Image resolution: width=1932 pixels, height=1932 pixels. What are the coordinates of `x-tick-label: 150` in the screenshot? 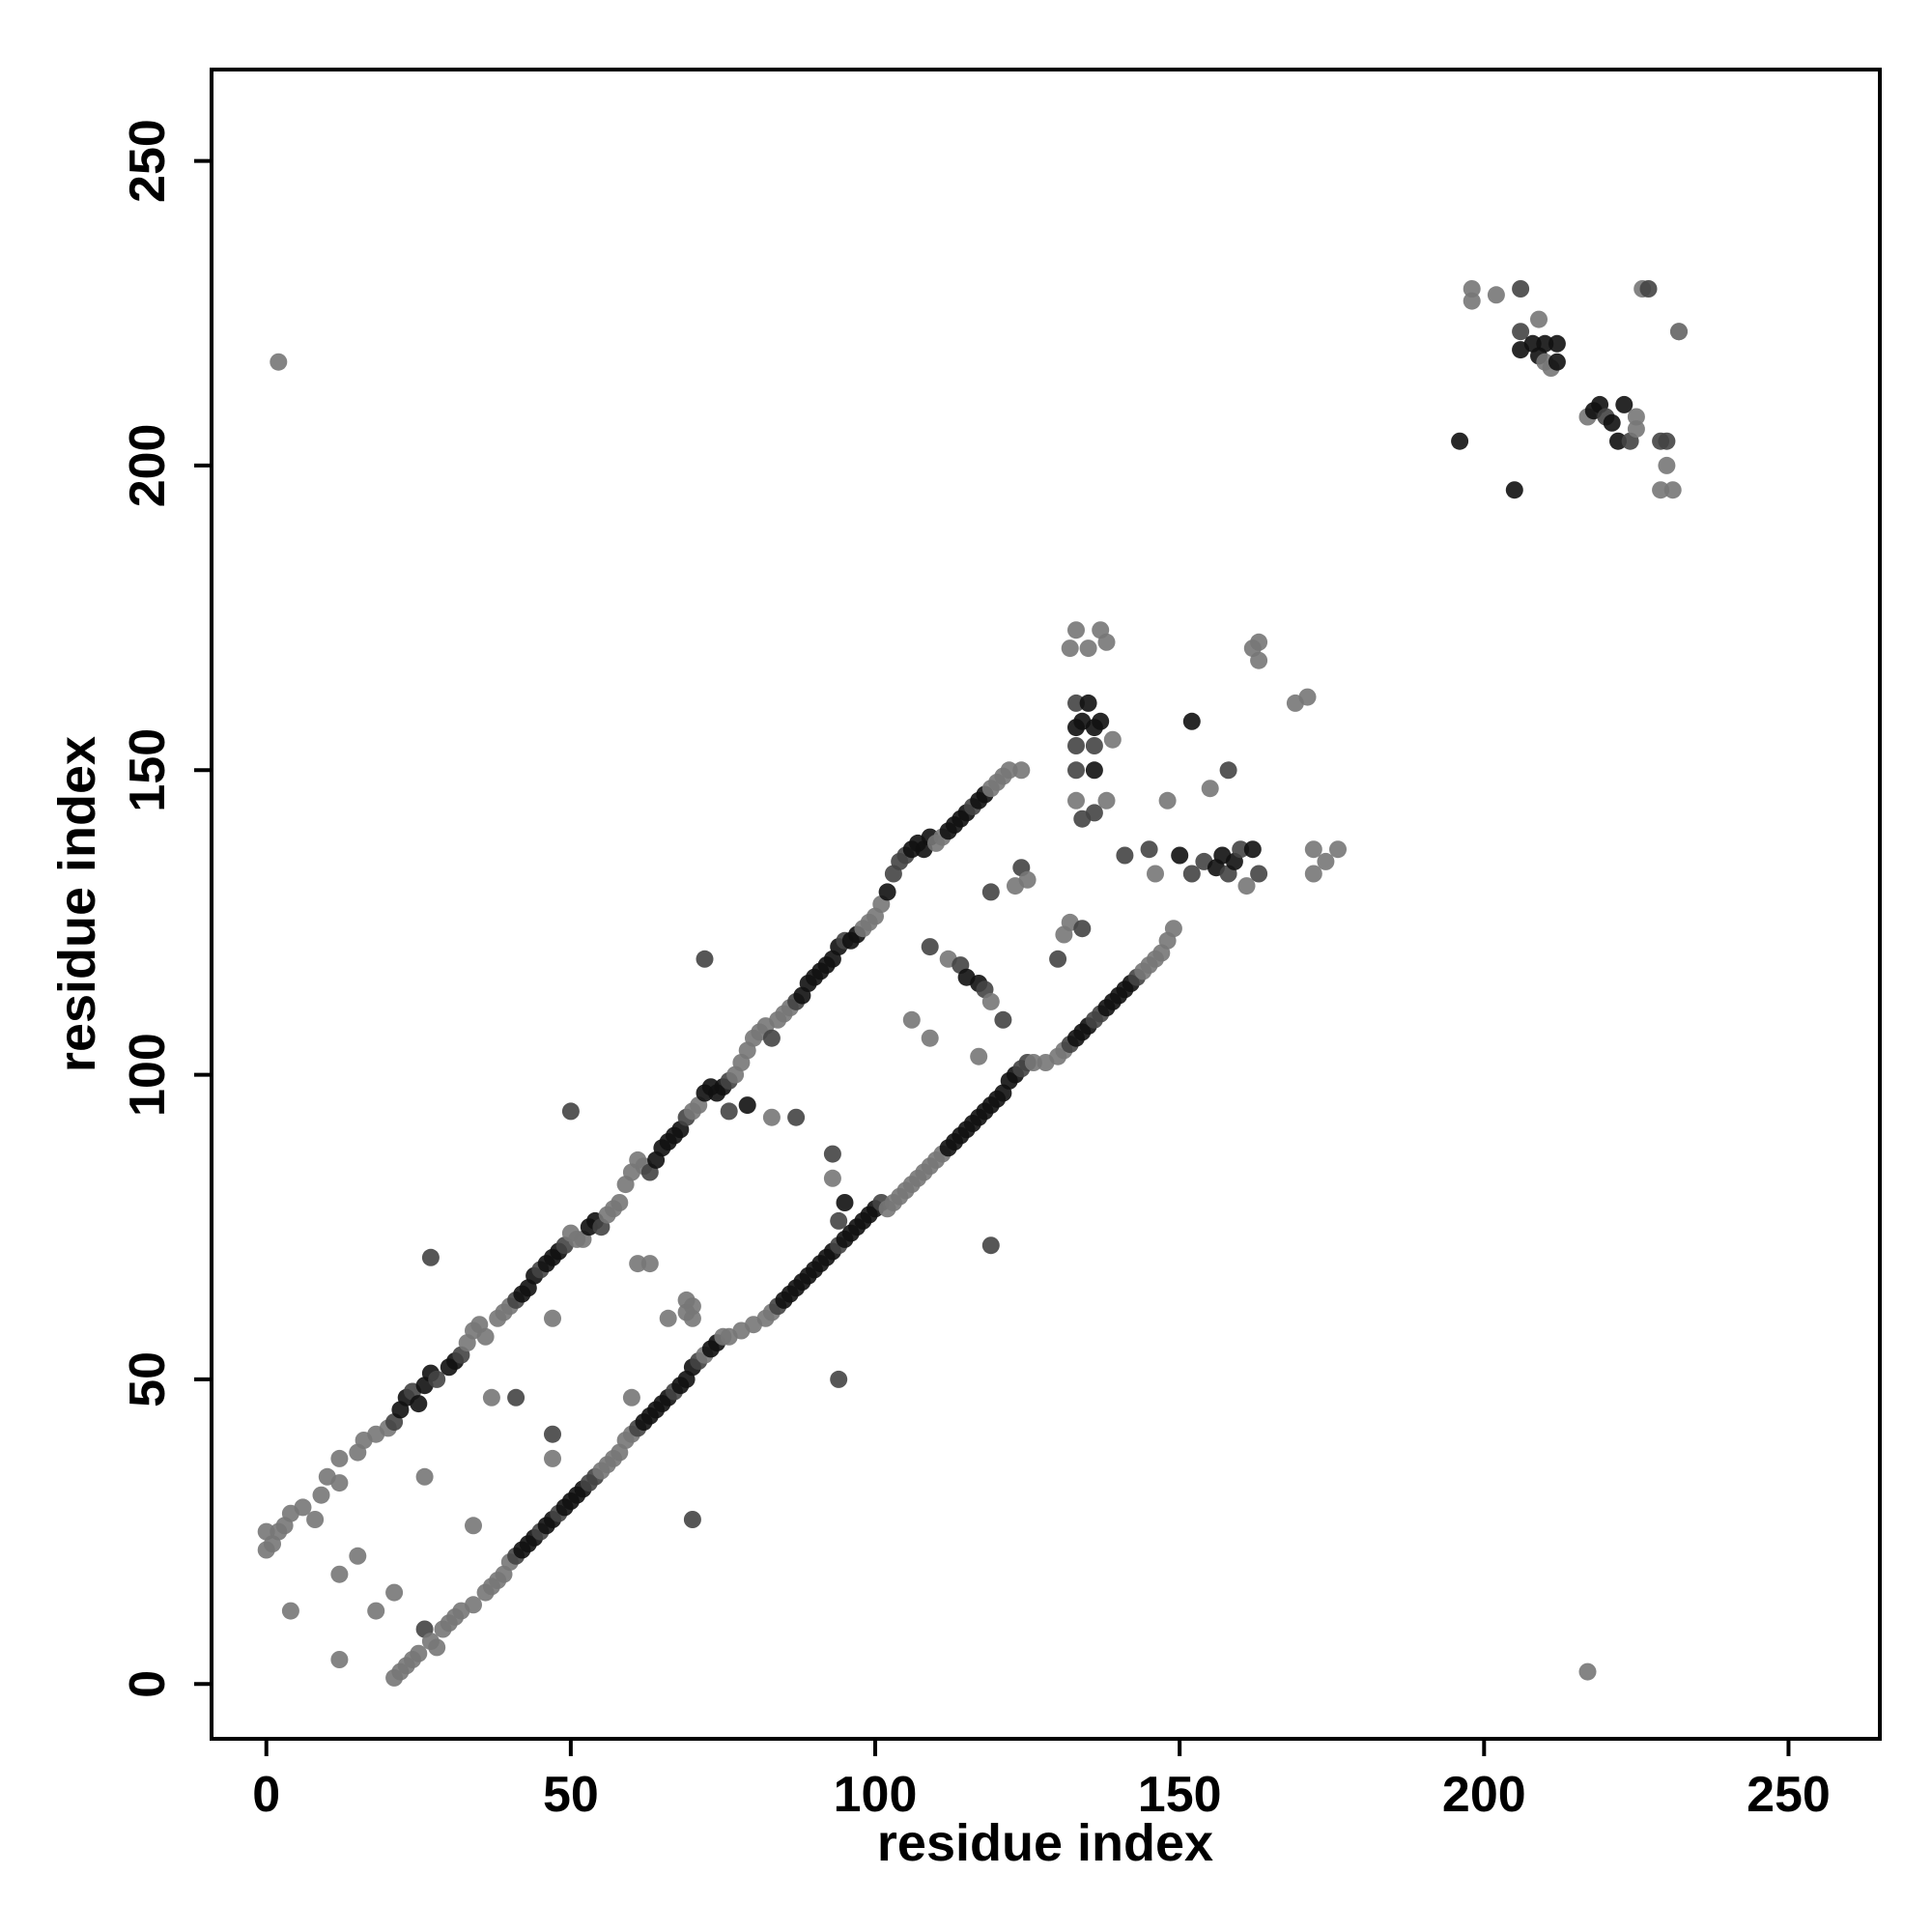 It's located at (1180, 1795).